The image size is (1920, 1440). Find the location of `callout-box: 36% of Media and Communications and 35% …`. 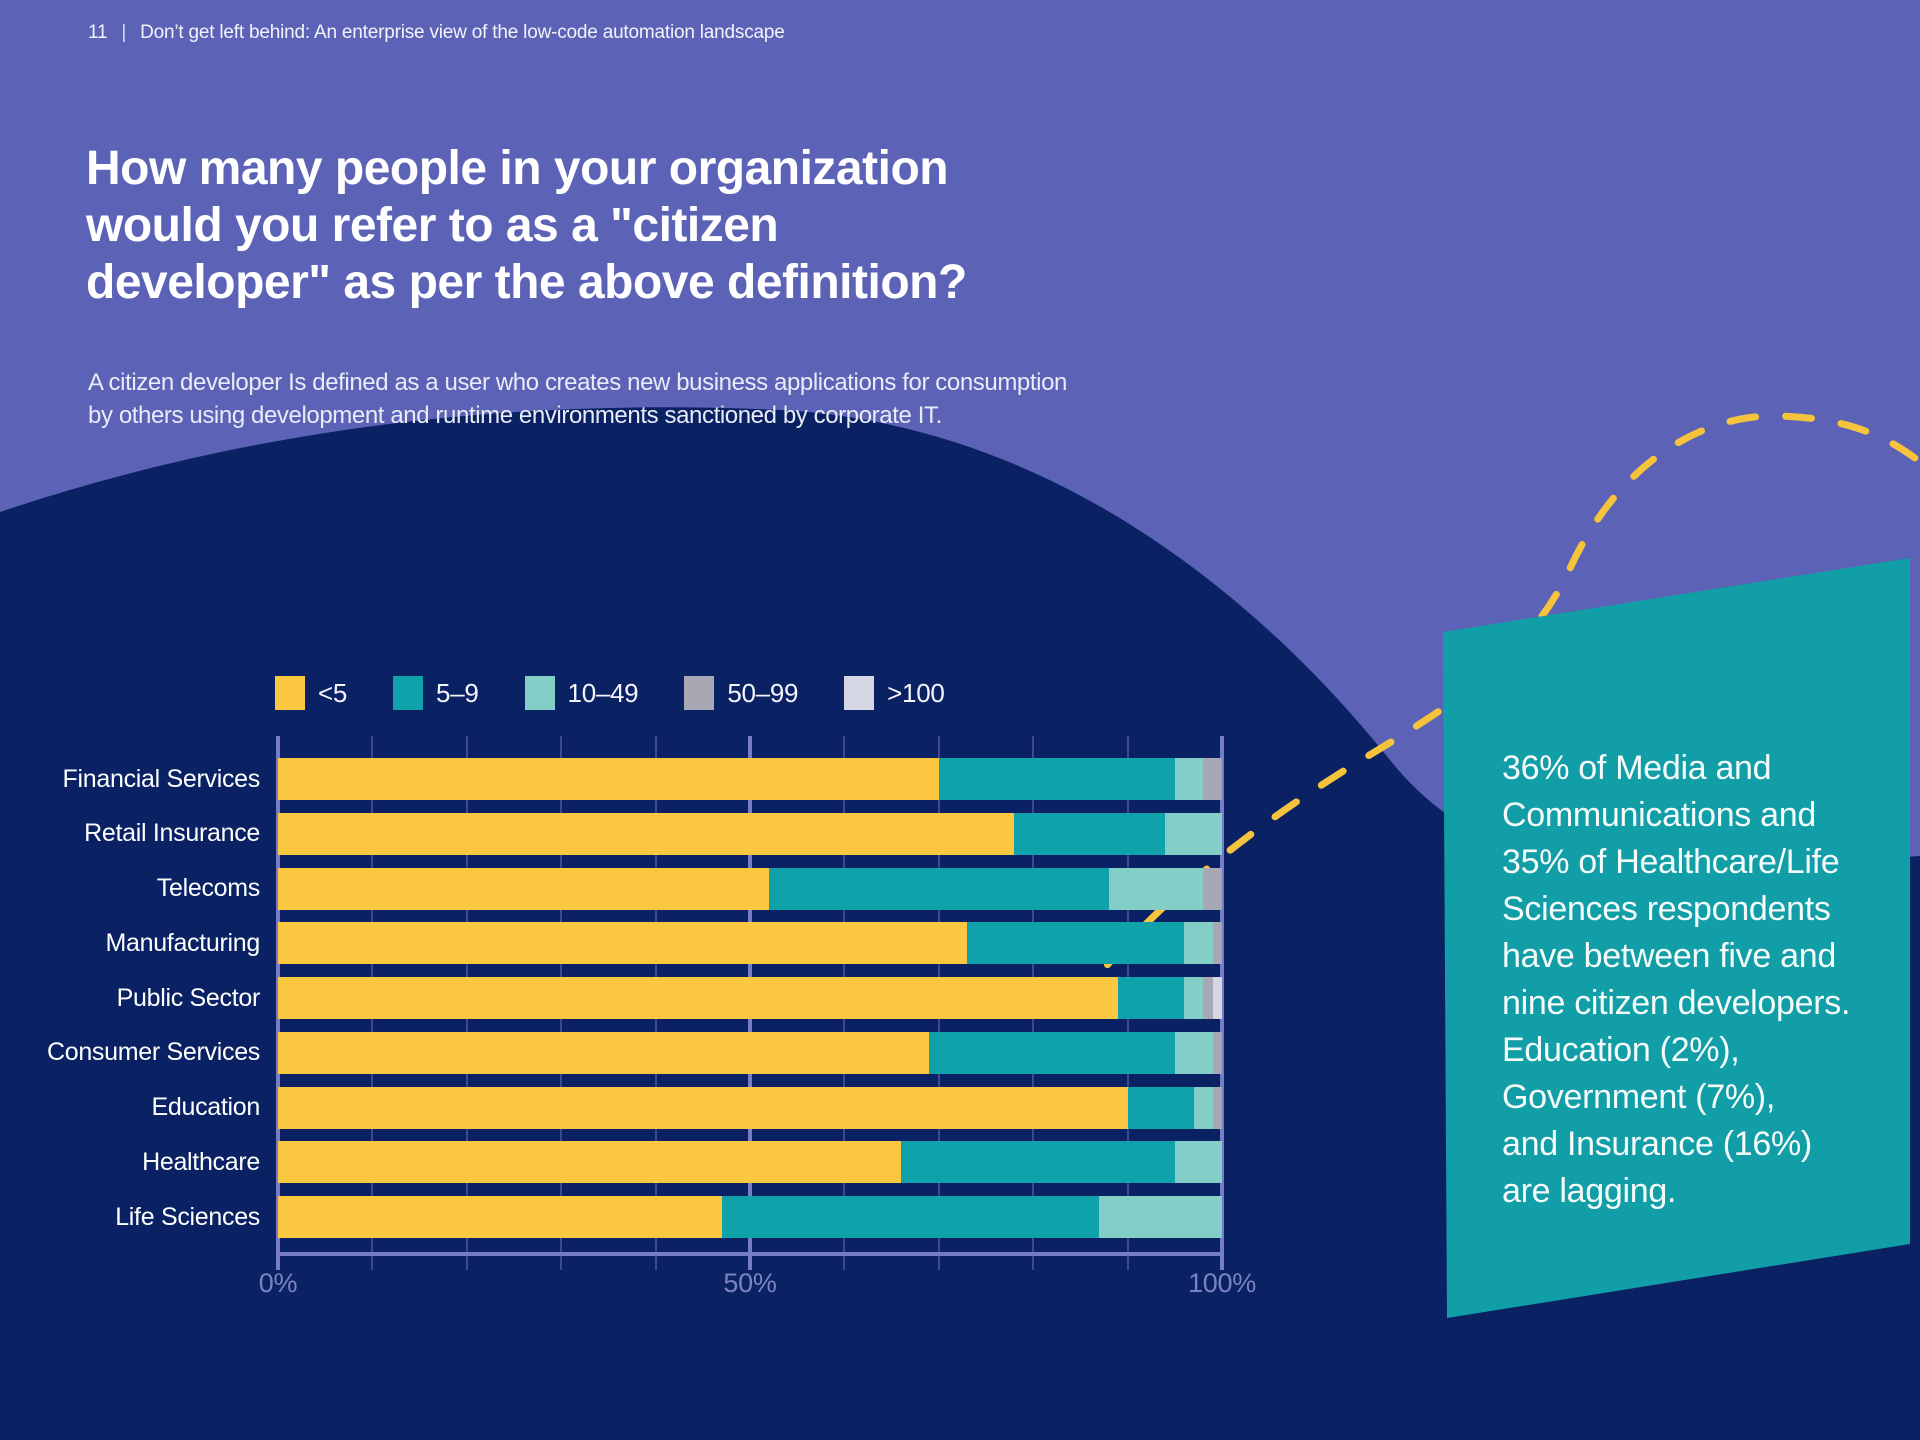

callout-box: 36% of Media and Communications and 35% … is located at coordinates (1676, 938).